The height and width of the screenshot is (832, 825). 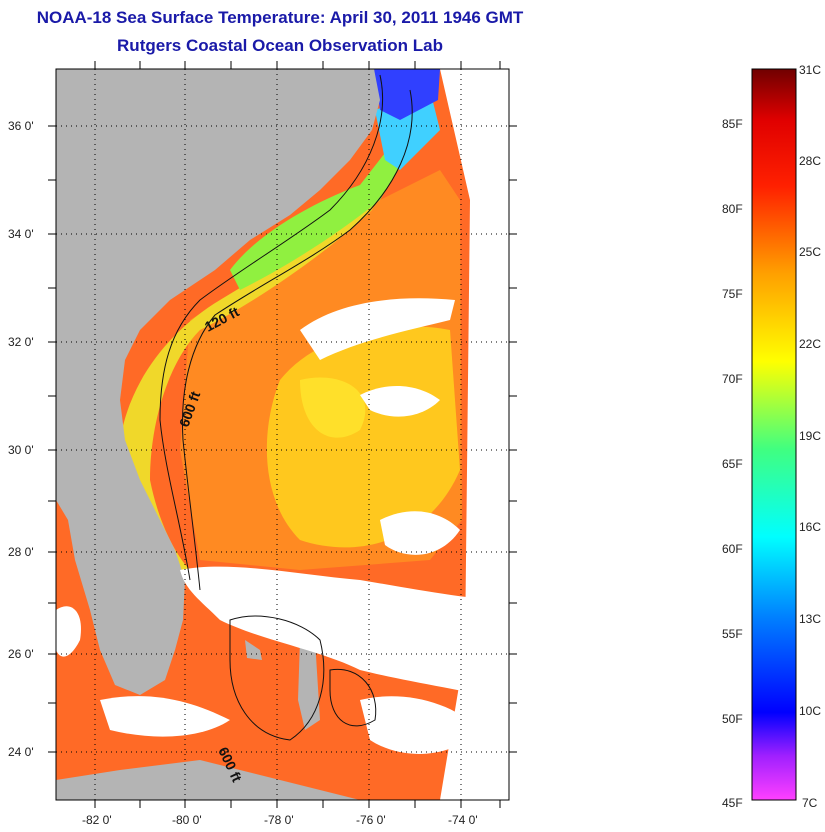 I want to click on cb-c-25: 25C, so click(x=810, y=252).